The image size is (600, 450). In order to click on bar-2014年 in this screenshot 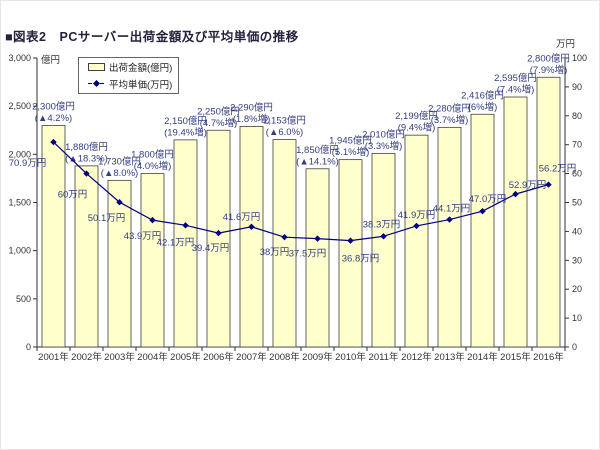, I will do `click(482, 230)`.